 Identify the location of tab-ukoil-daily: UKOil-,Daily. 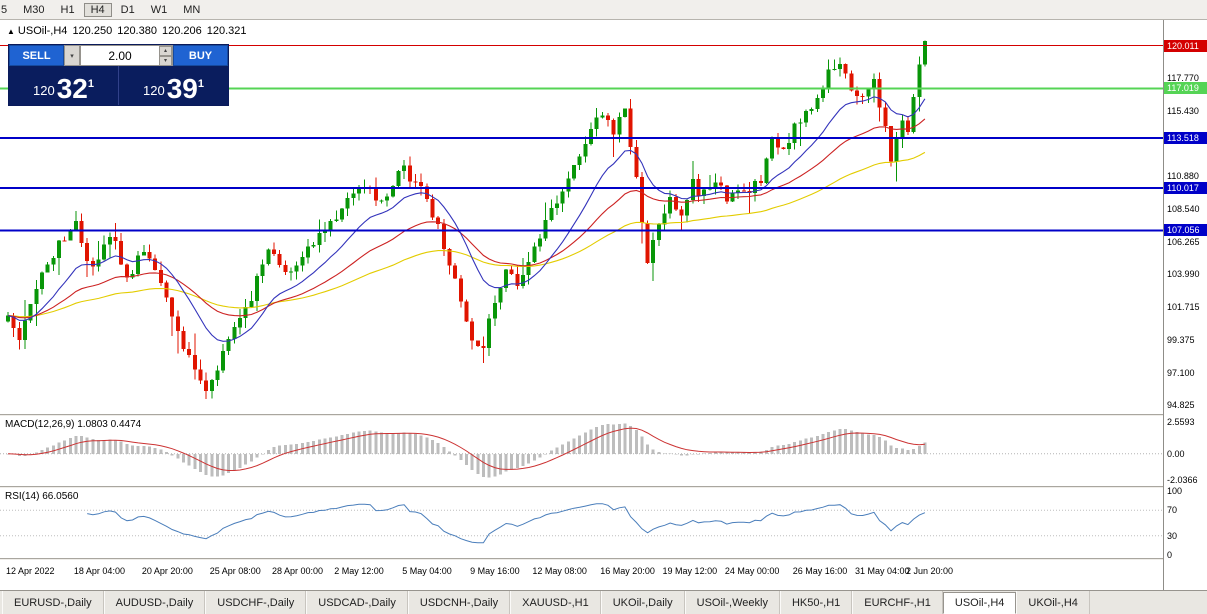
(642, 602).